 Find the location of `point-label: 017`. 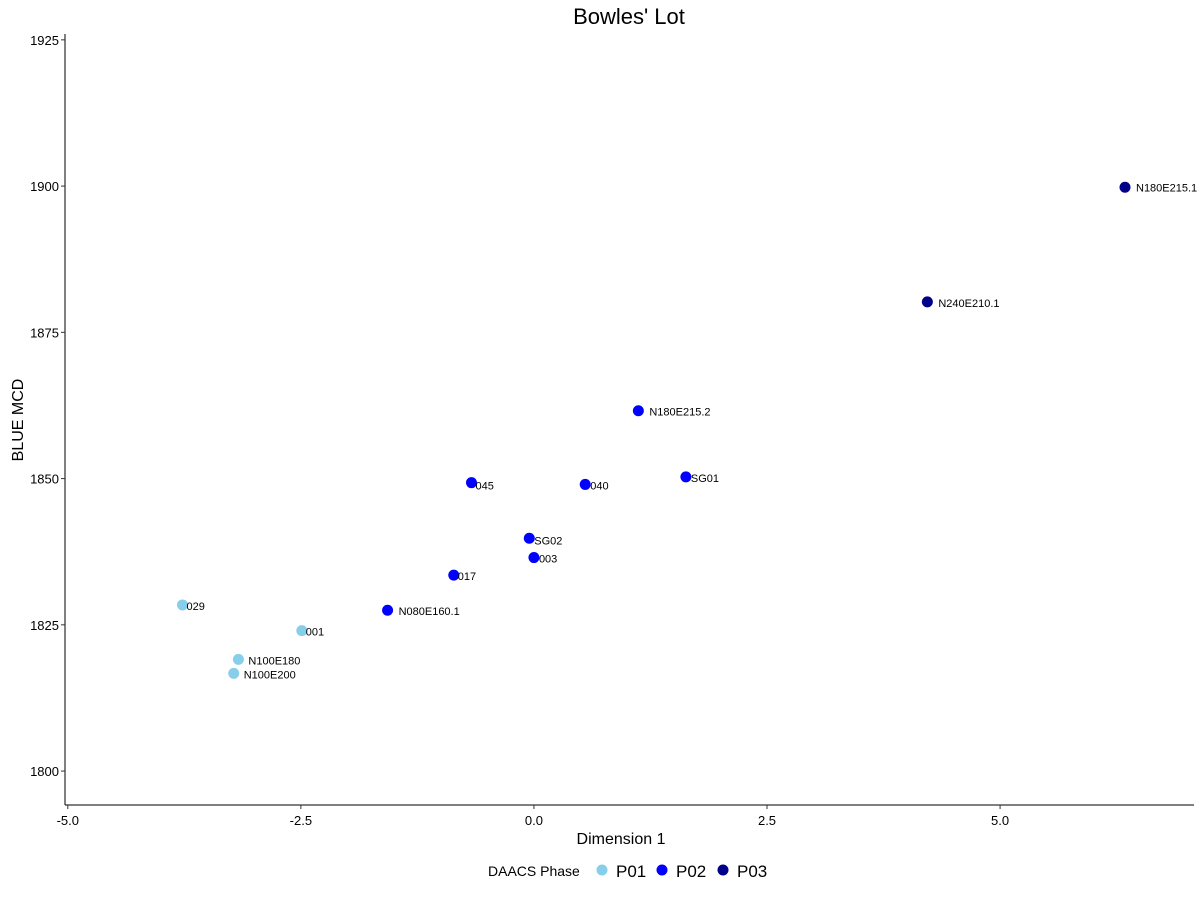

point-label: 017 is located at coordinates (467, 577).